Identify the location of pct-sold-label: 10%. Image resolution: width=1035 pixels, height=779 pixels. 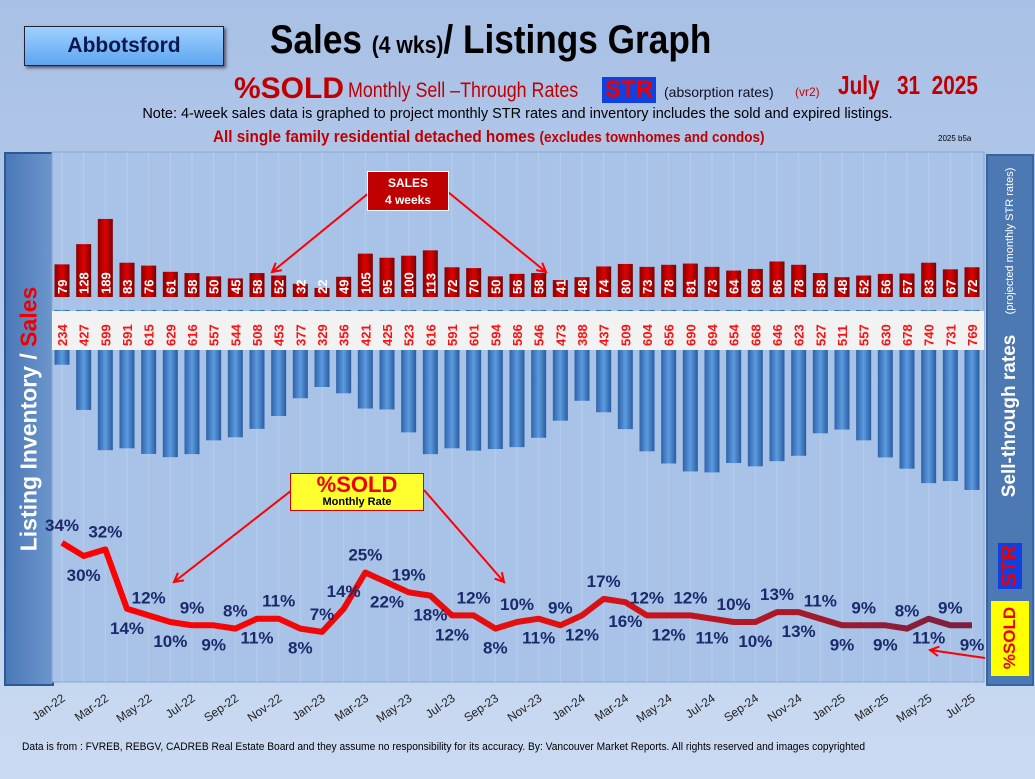
(517, 604).